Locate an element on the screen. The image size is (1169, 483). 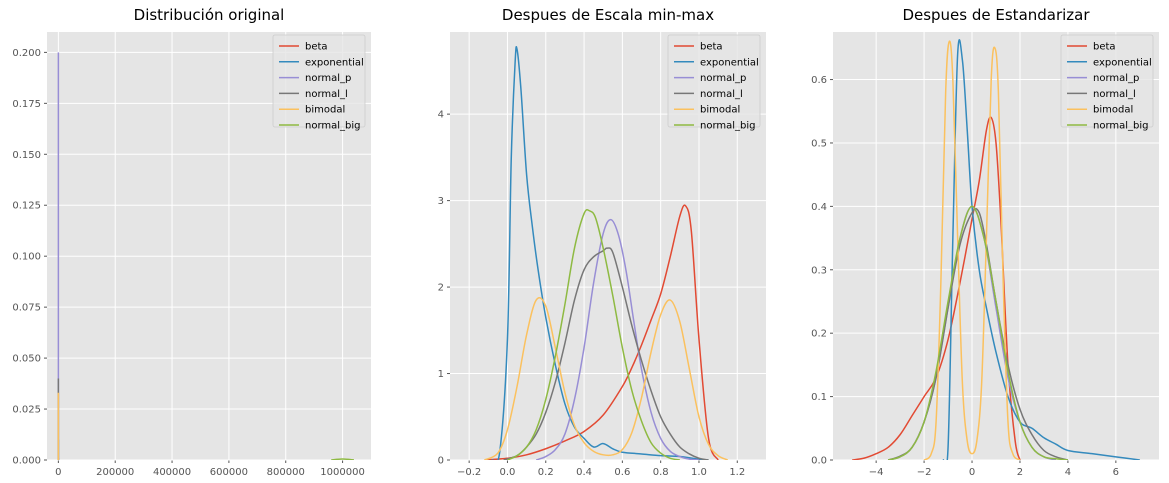
x-tick-label: 2 is located at coordinates (1020, 472).